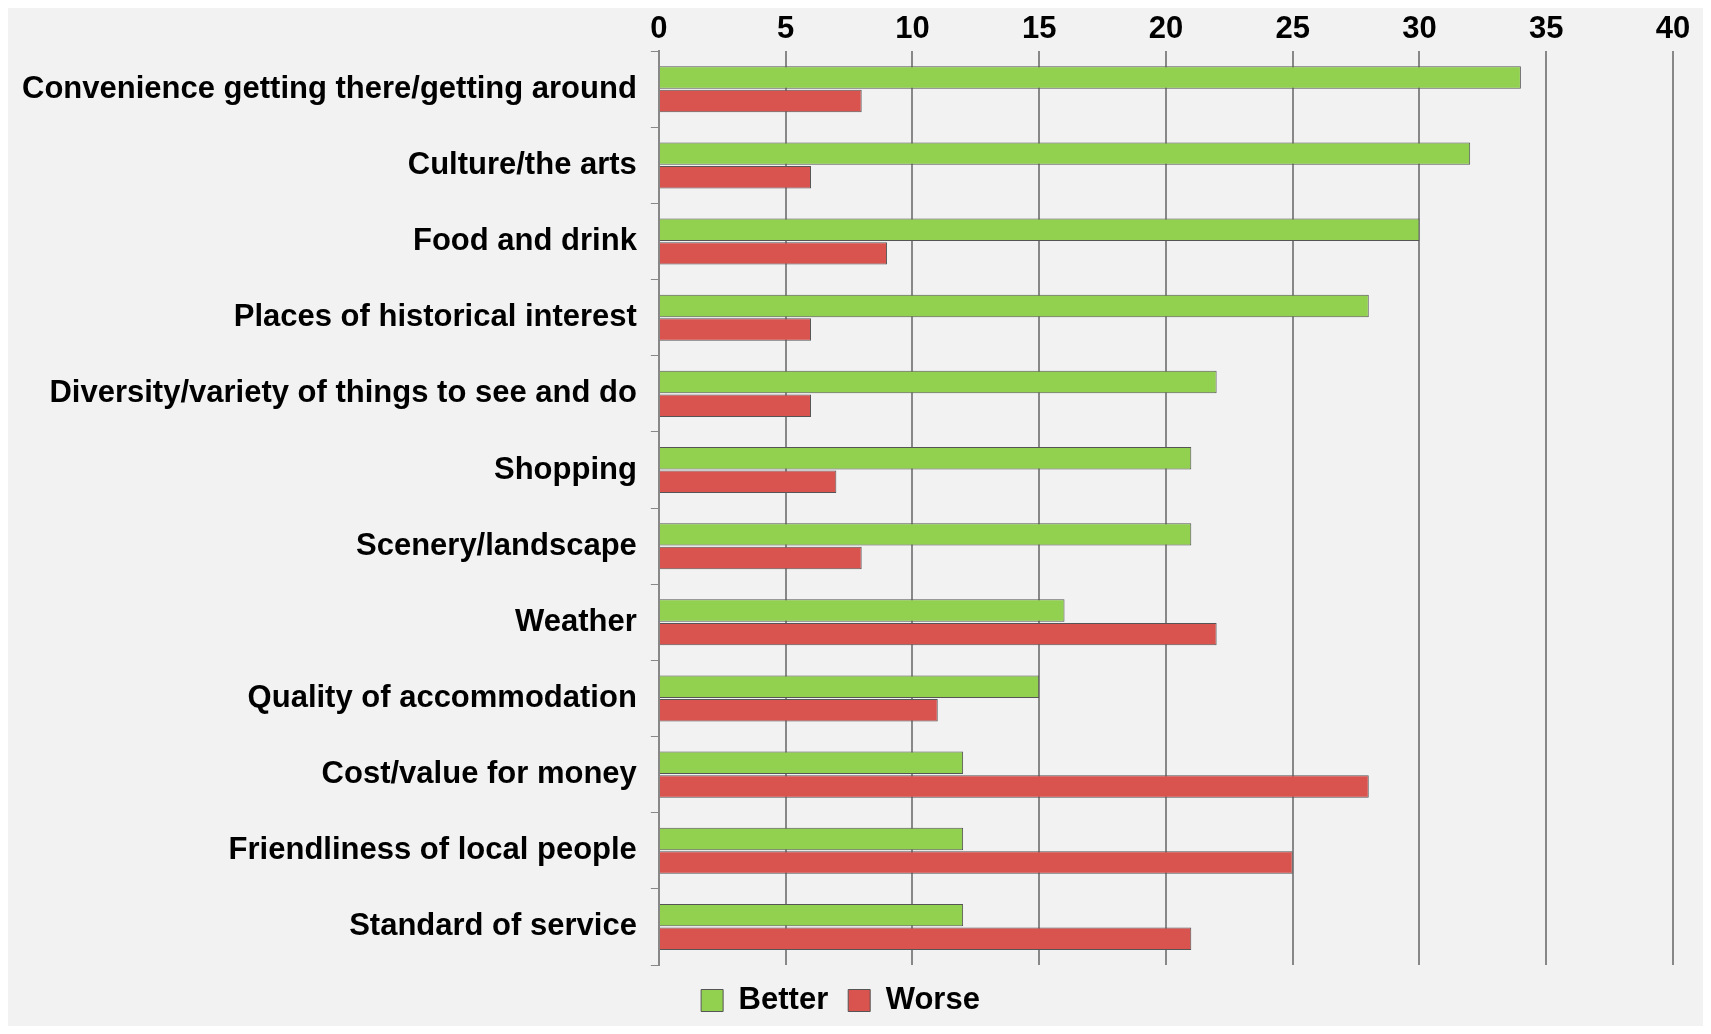 The width and height of the screenshot is (1711, 1034). Describe the element at coordinates (565, 468) in the screenshot. I see `y-tick-label: Shopping` at that location.